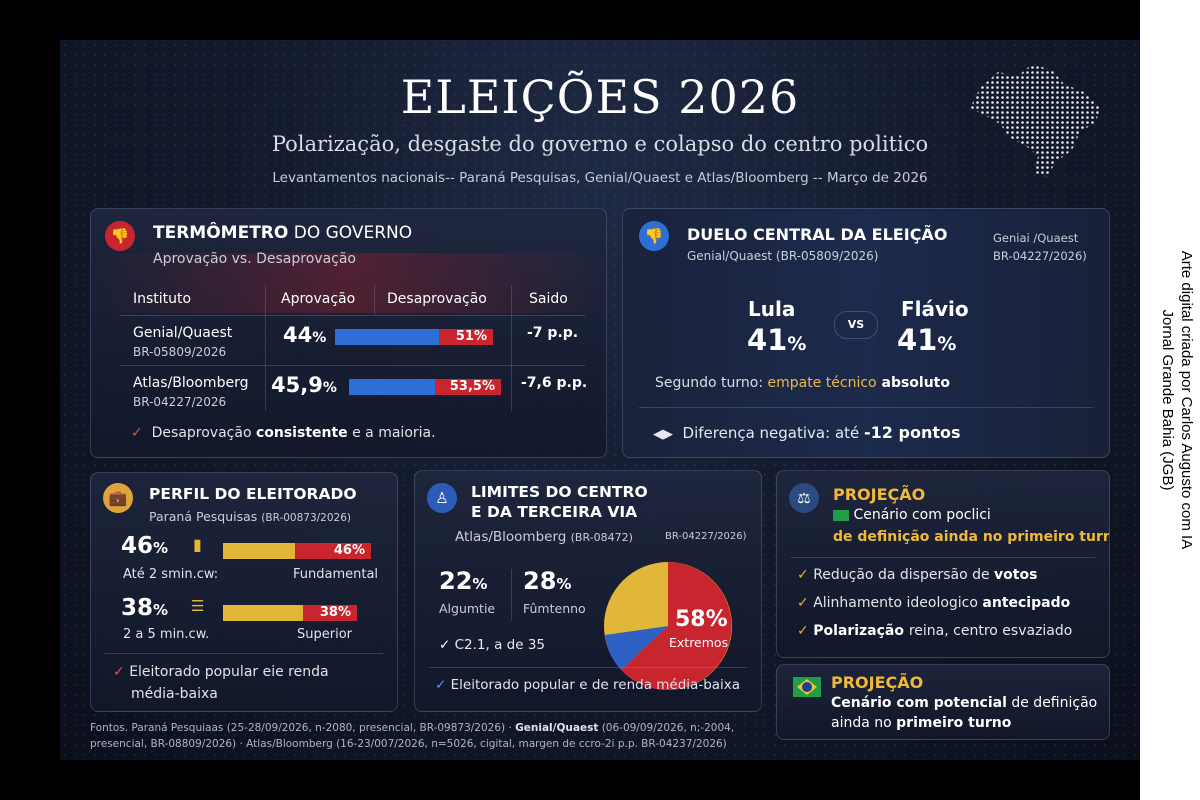 Image resolution: width=1200 pixels, height=800 pixels. I want to click on col-header-instituto: Instituto, so click(162, 299).